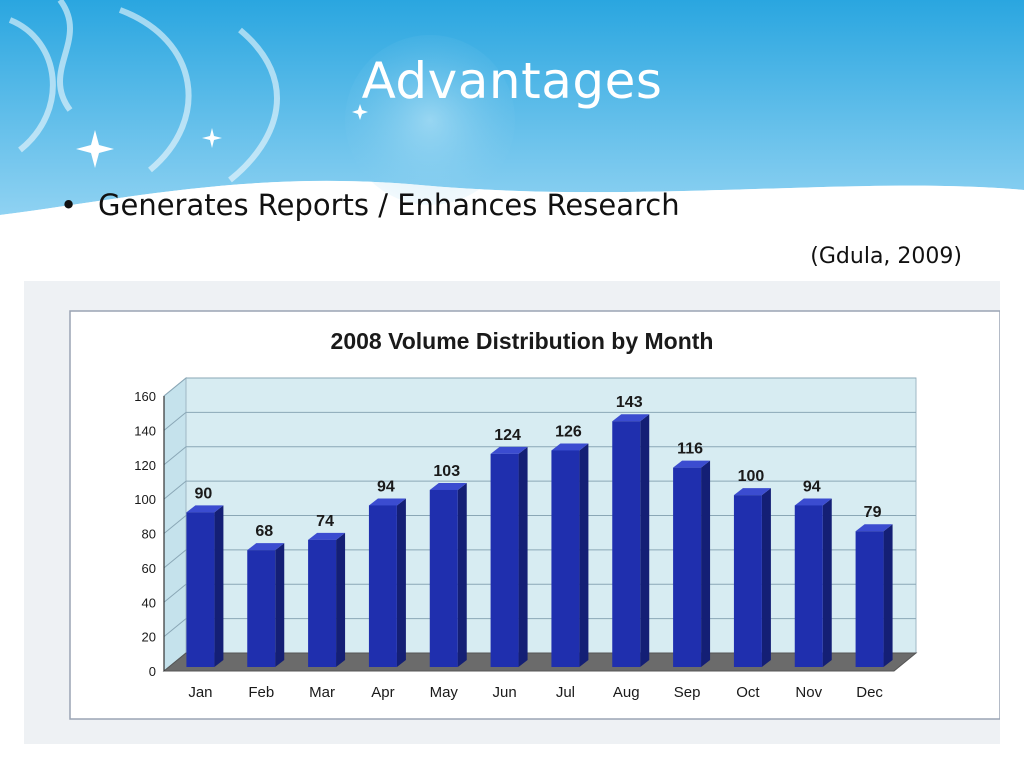  What do you see at coordinates (322, 692) in the screenshot?
I see `x-tick-label: Mar` at bounding box center [322, 692].